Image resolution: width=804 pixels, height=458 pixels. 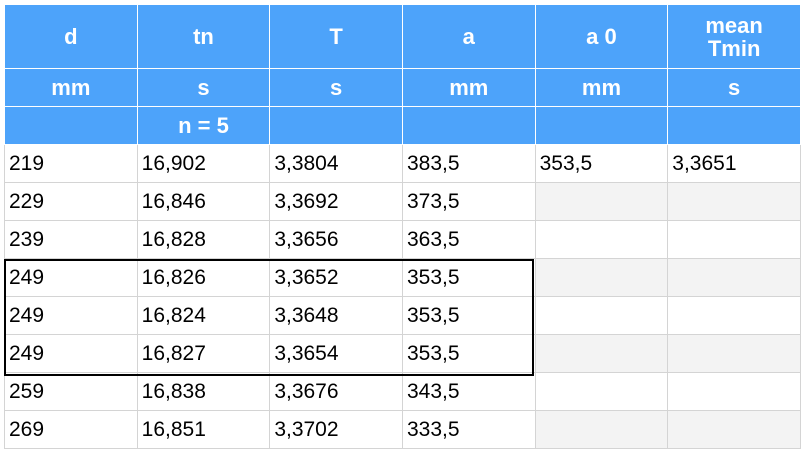 I want to click on table-row: 269 16,851 3,3702 333,5, so click(x=402, y=429).